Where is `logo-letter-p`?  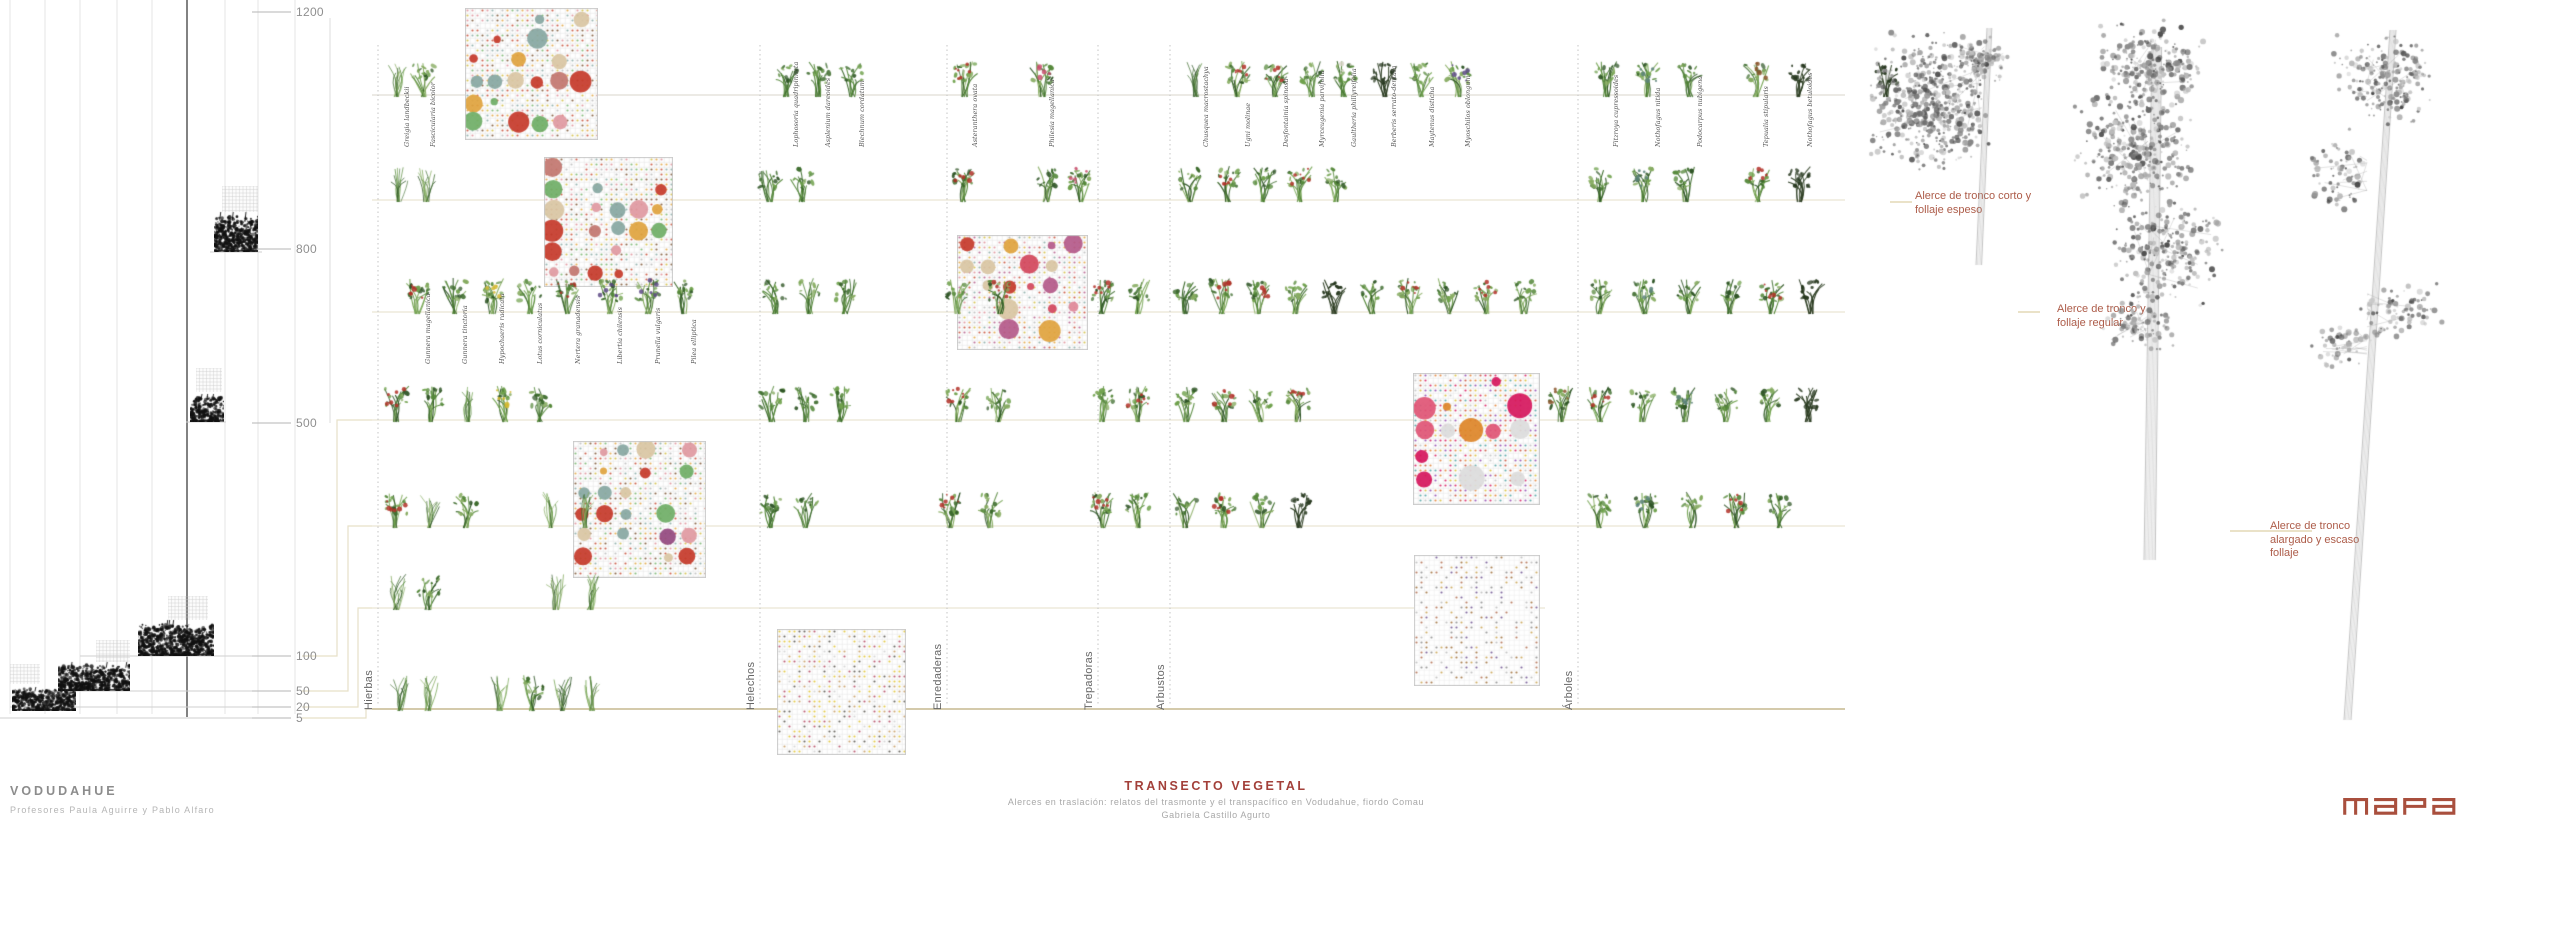 logo-letter-p is located at coordinates (2415, 806).